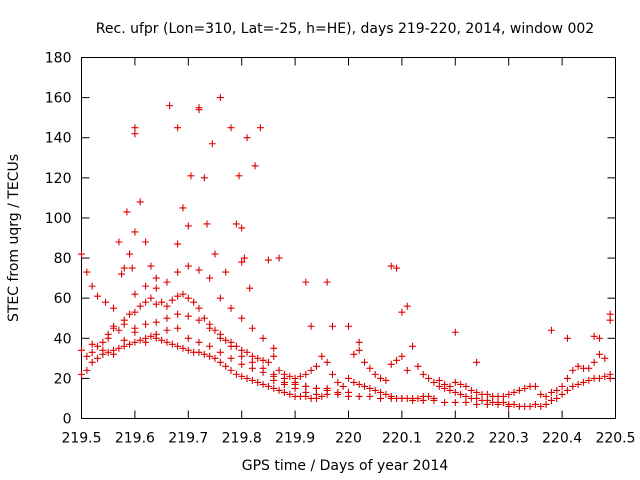 This screenshot has height=480, width=640. What do you see at coordinates (63, 379) in the screenshot?
I see `y-tick-label: 20` at bounding box center [63, 379].